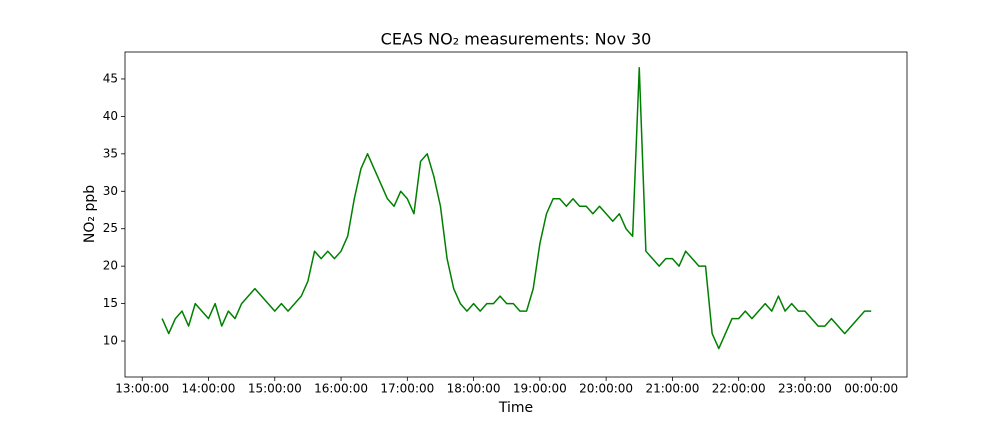  I want to click on x-tick-label: 23:00:00, so click(805, 389).